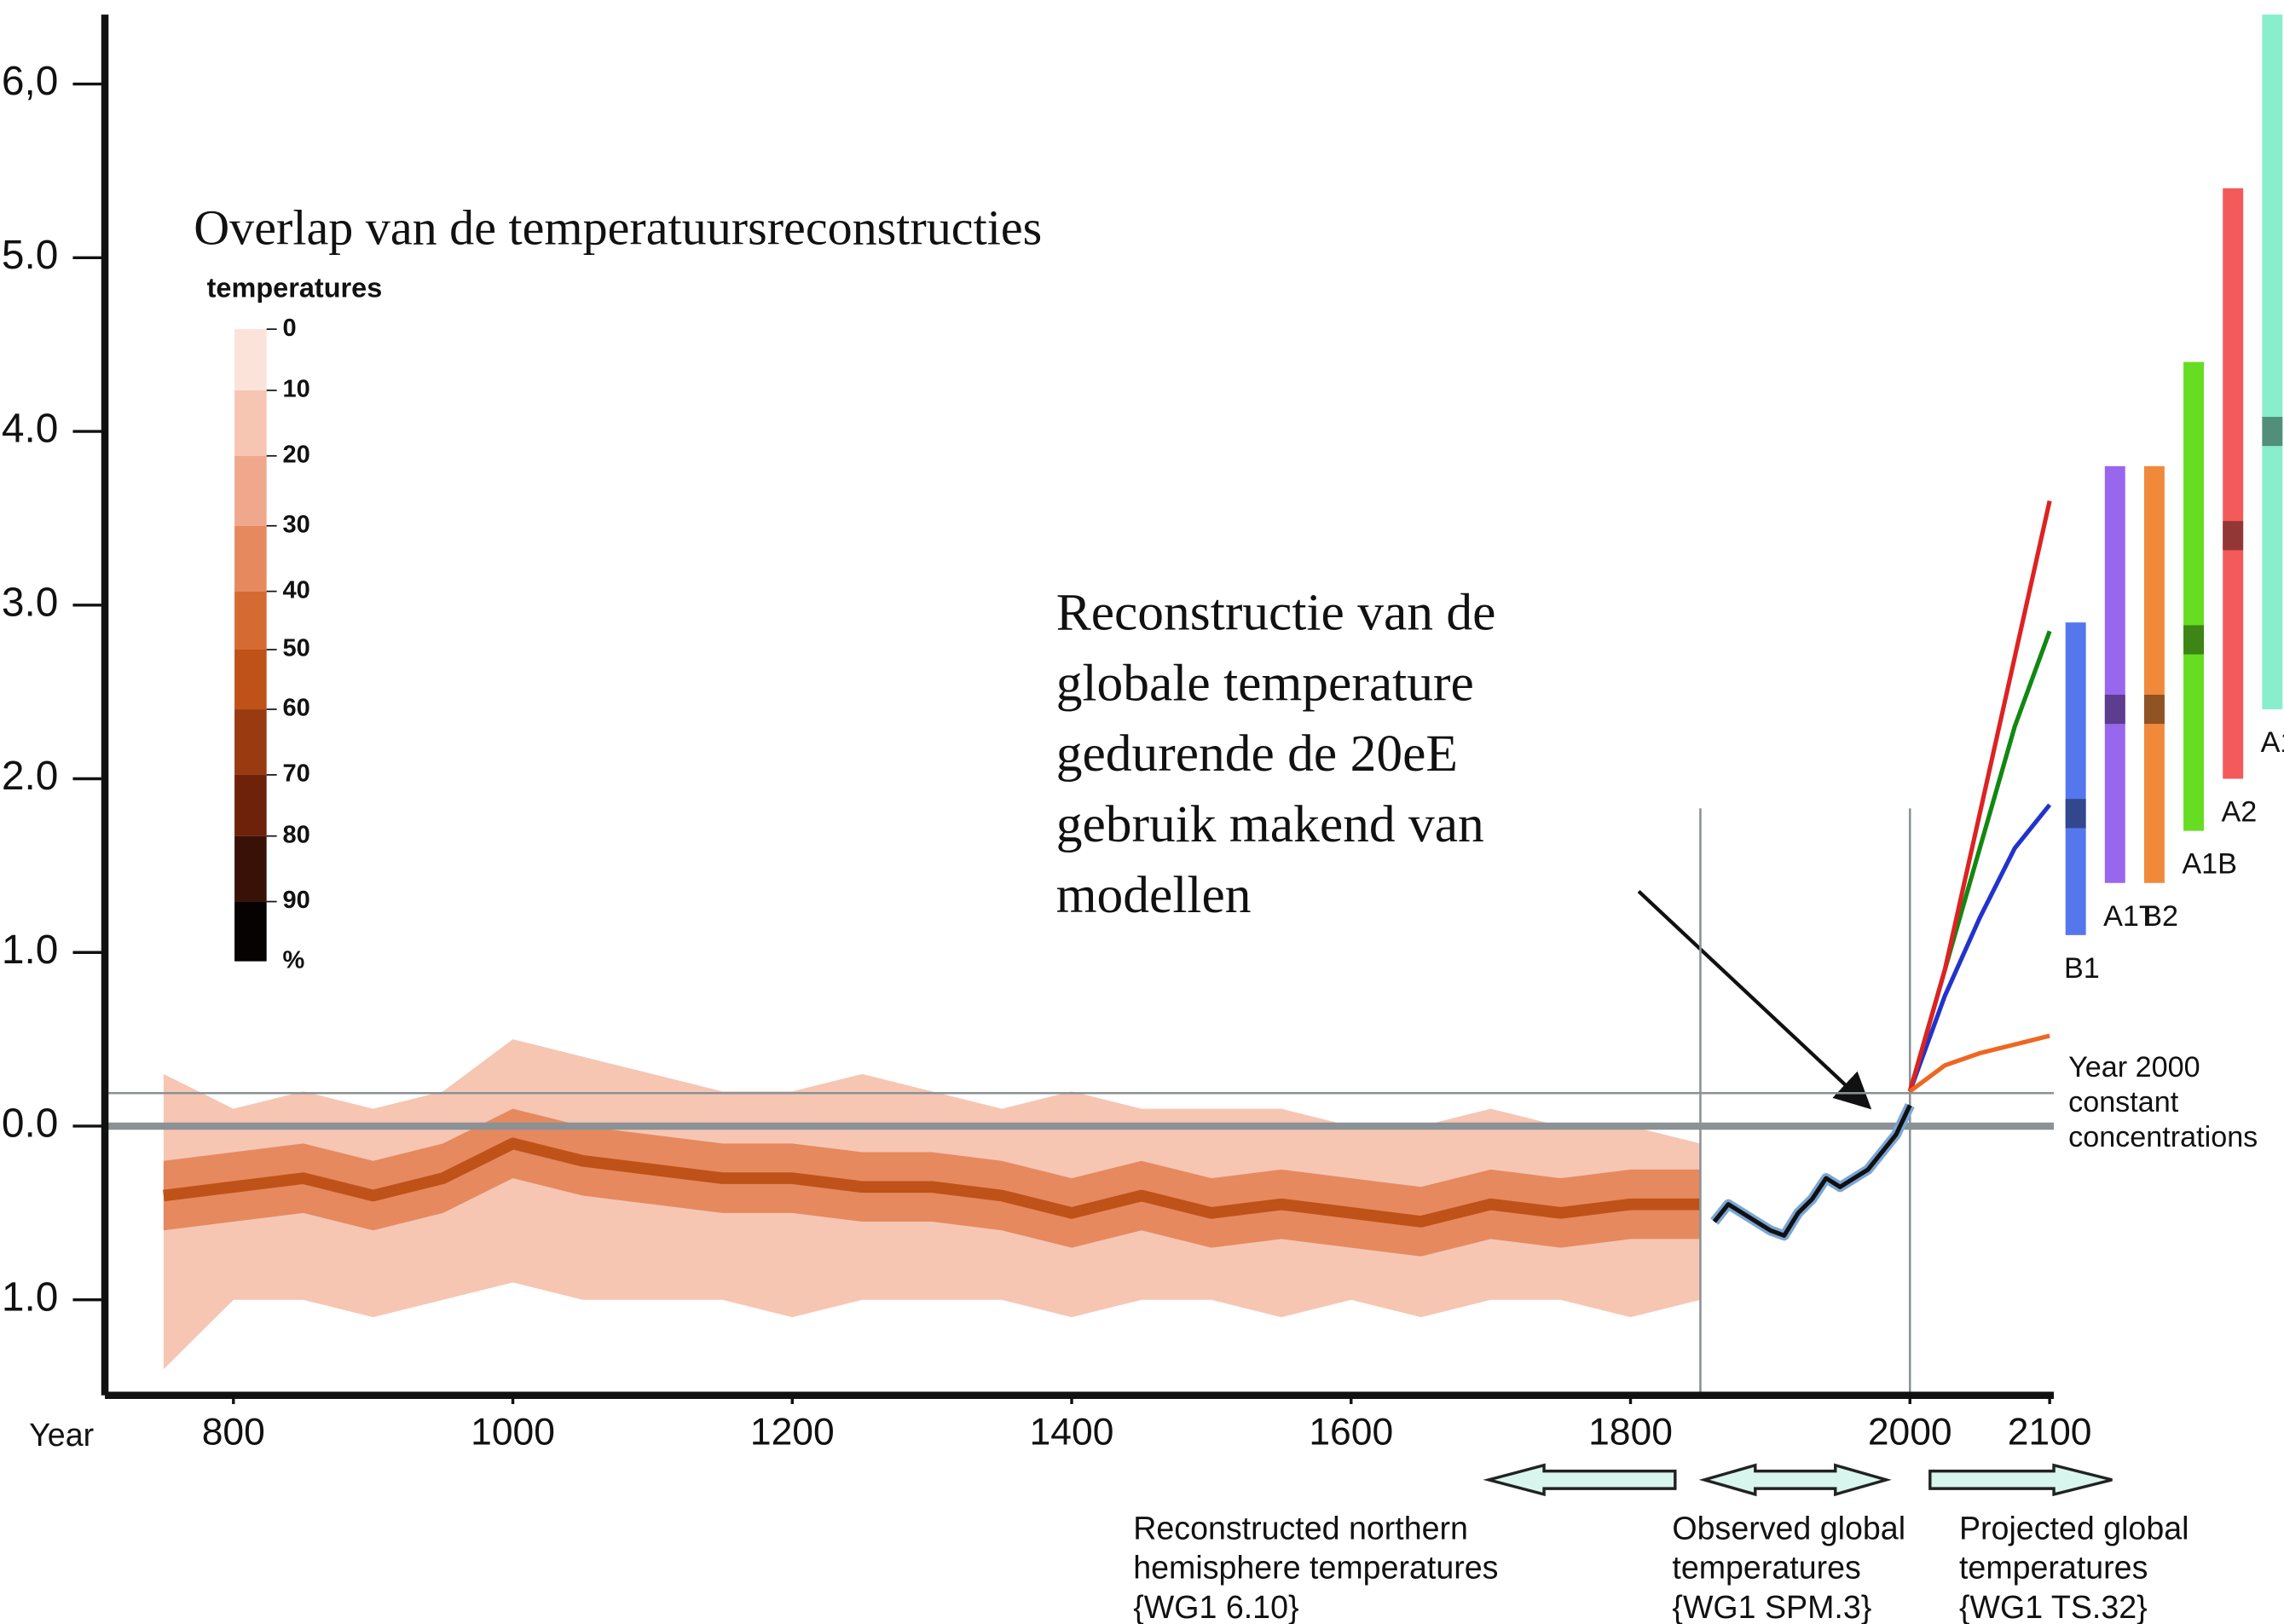 The width and height of the screenshot is (2284, 1624). I want to click on legend-label: 80, so click(295, 834).